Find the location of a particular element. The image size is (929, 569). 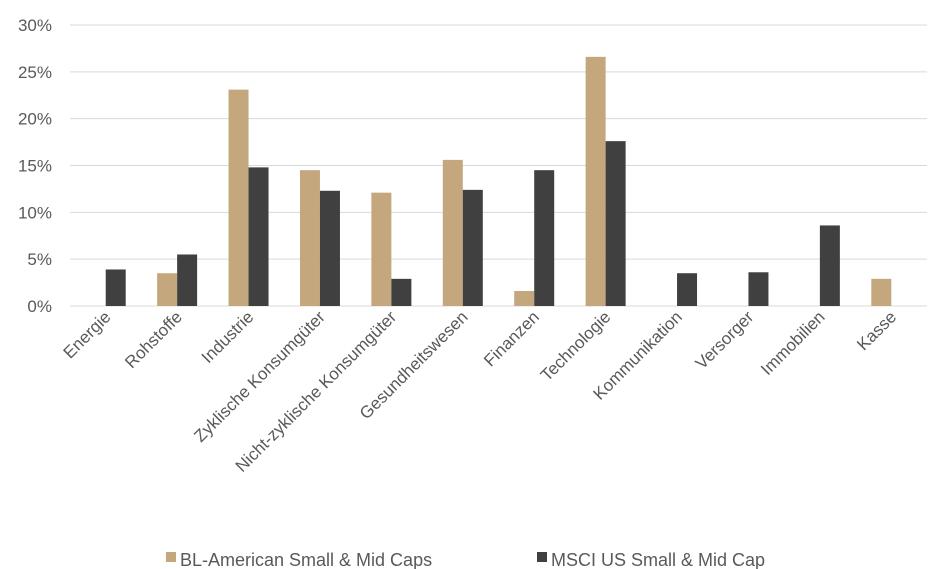

y-tick-label: 10% is located at coordinates (35, 212).